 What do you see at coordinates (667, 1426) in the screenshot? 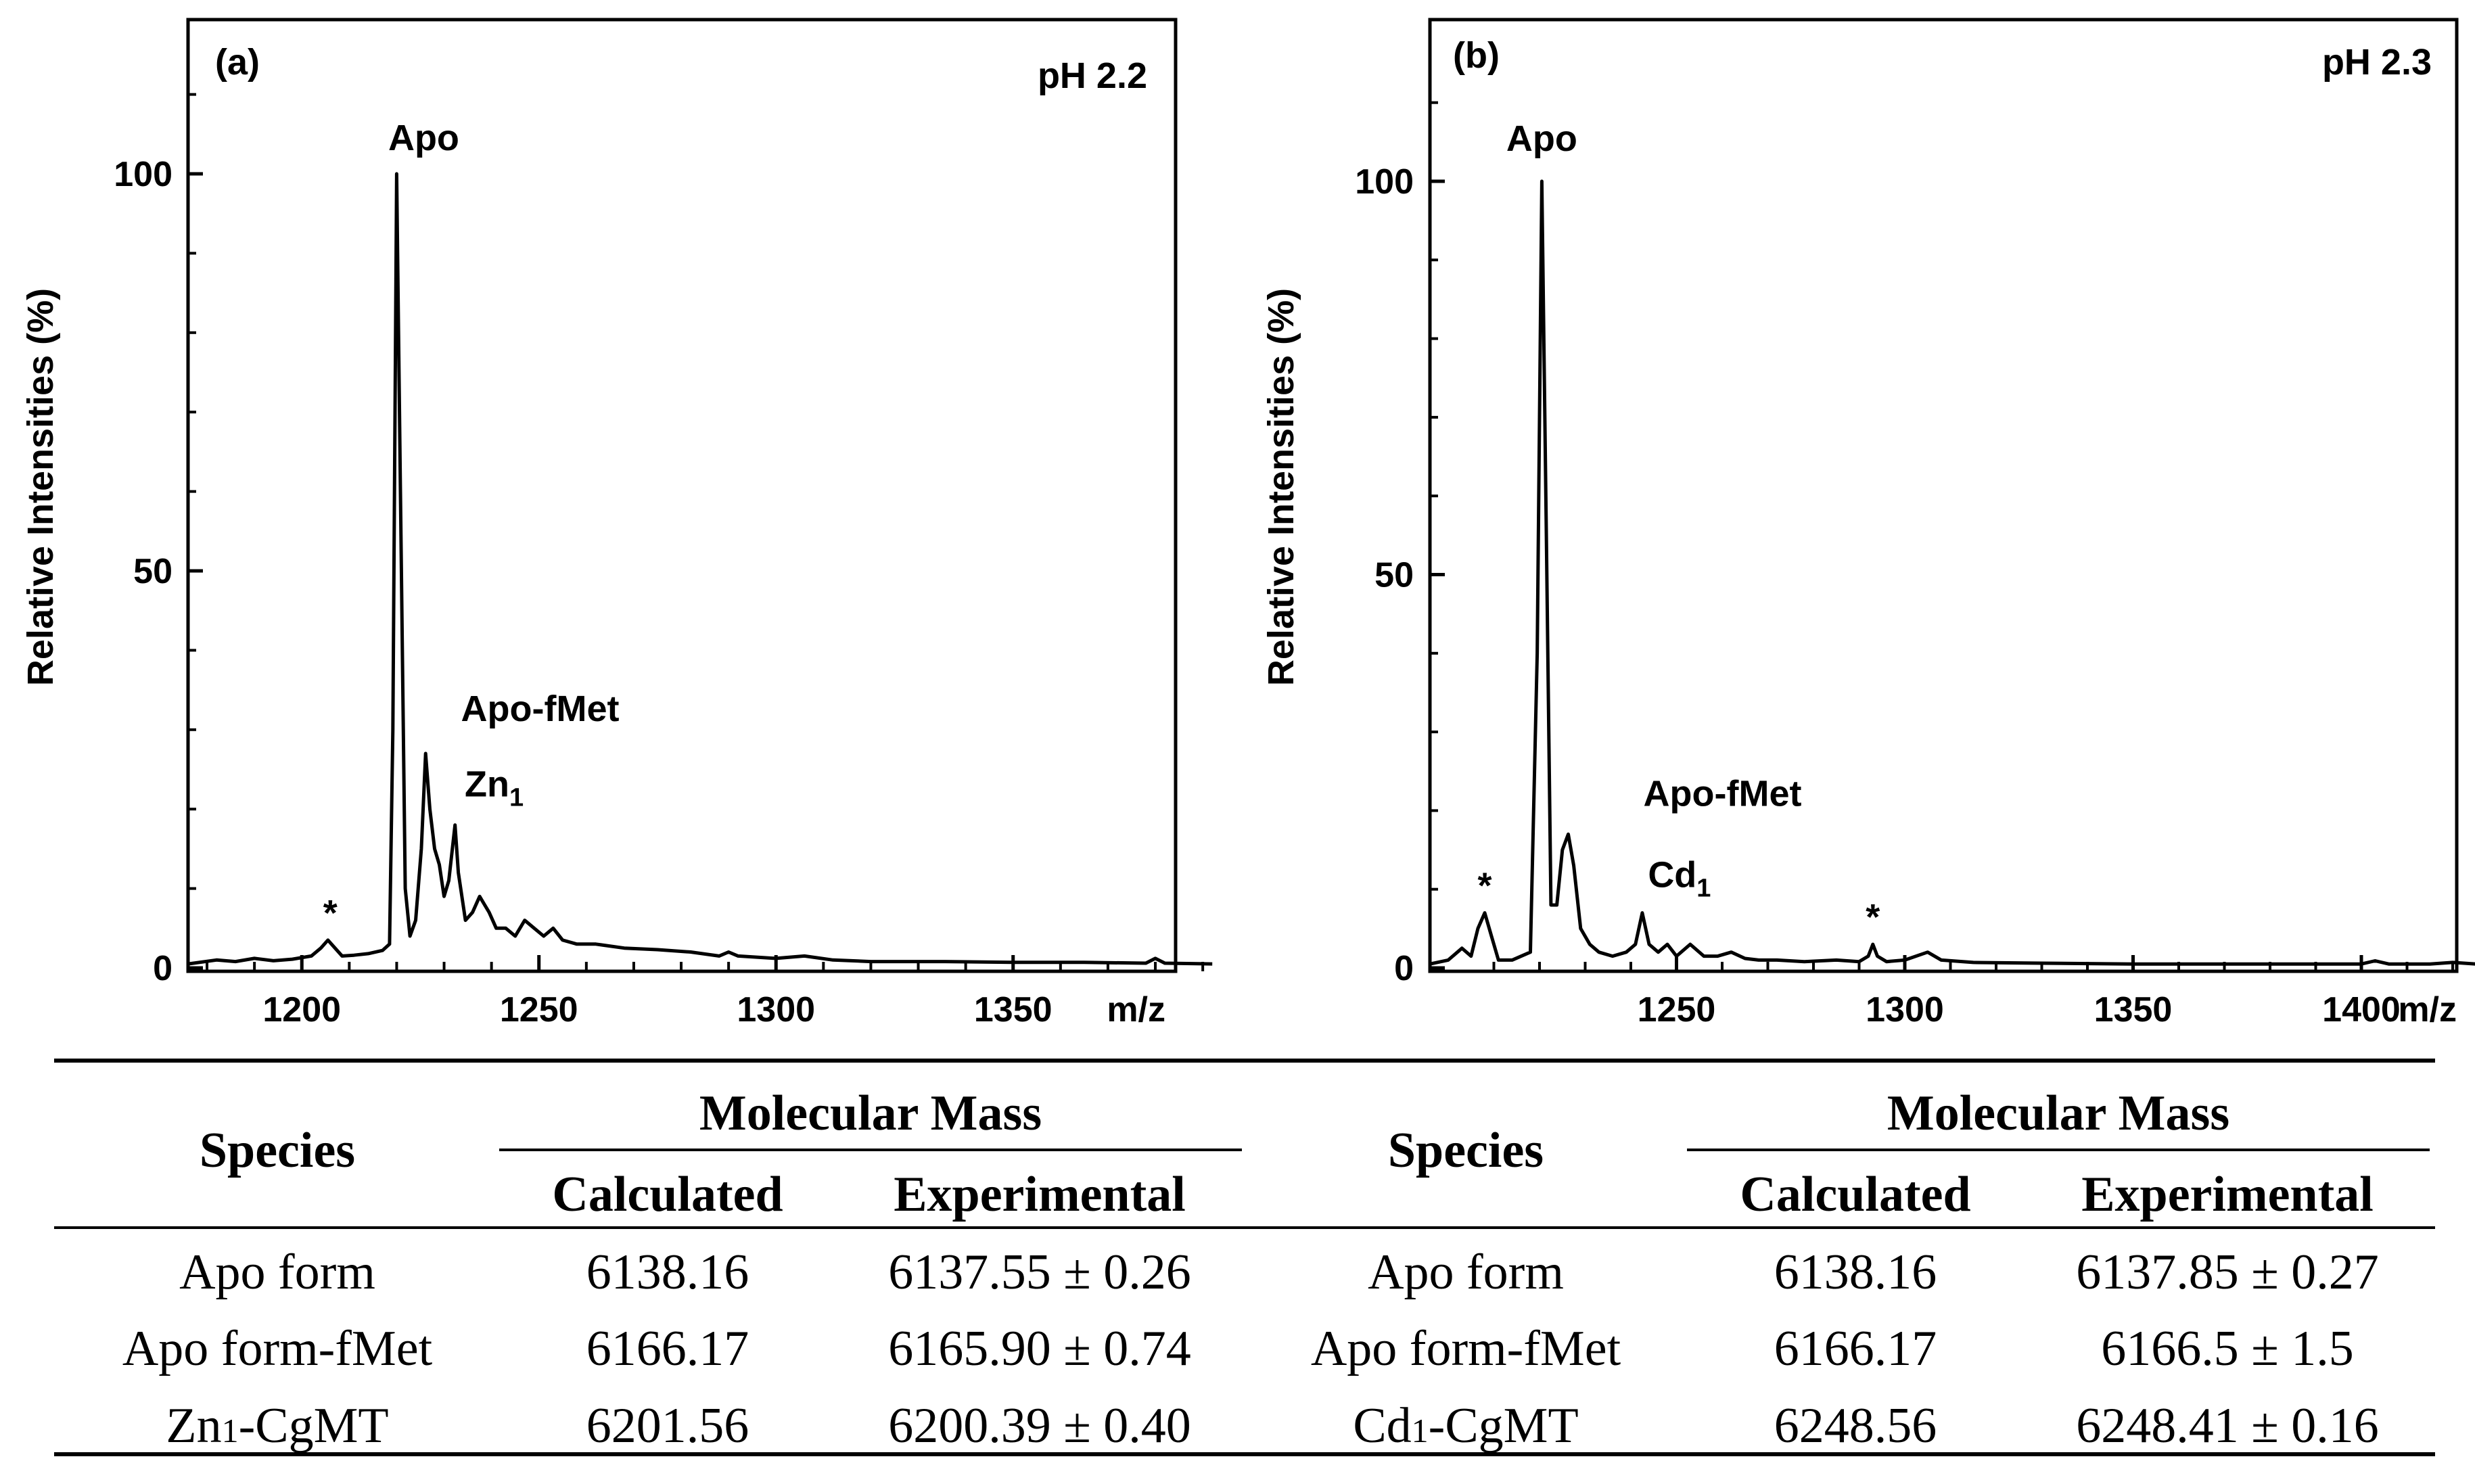
I see `table-cell-calculated: 6201.56` at bounding box center [667, 1426].